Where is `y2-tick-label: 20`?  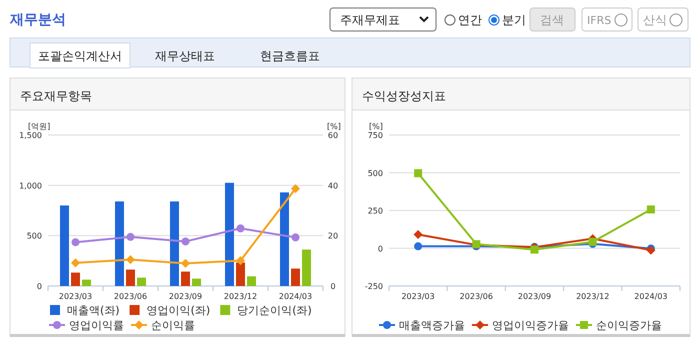 y2-tick-label: 20 is located at coordinates (333, 236).